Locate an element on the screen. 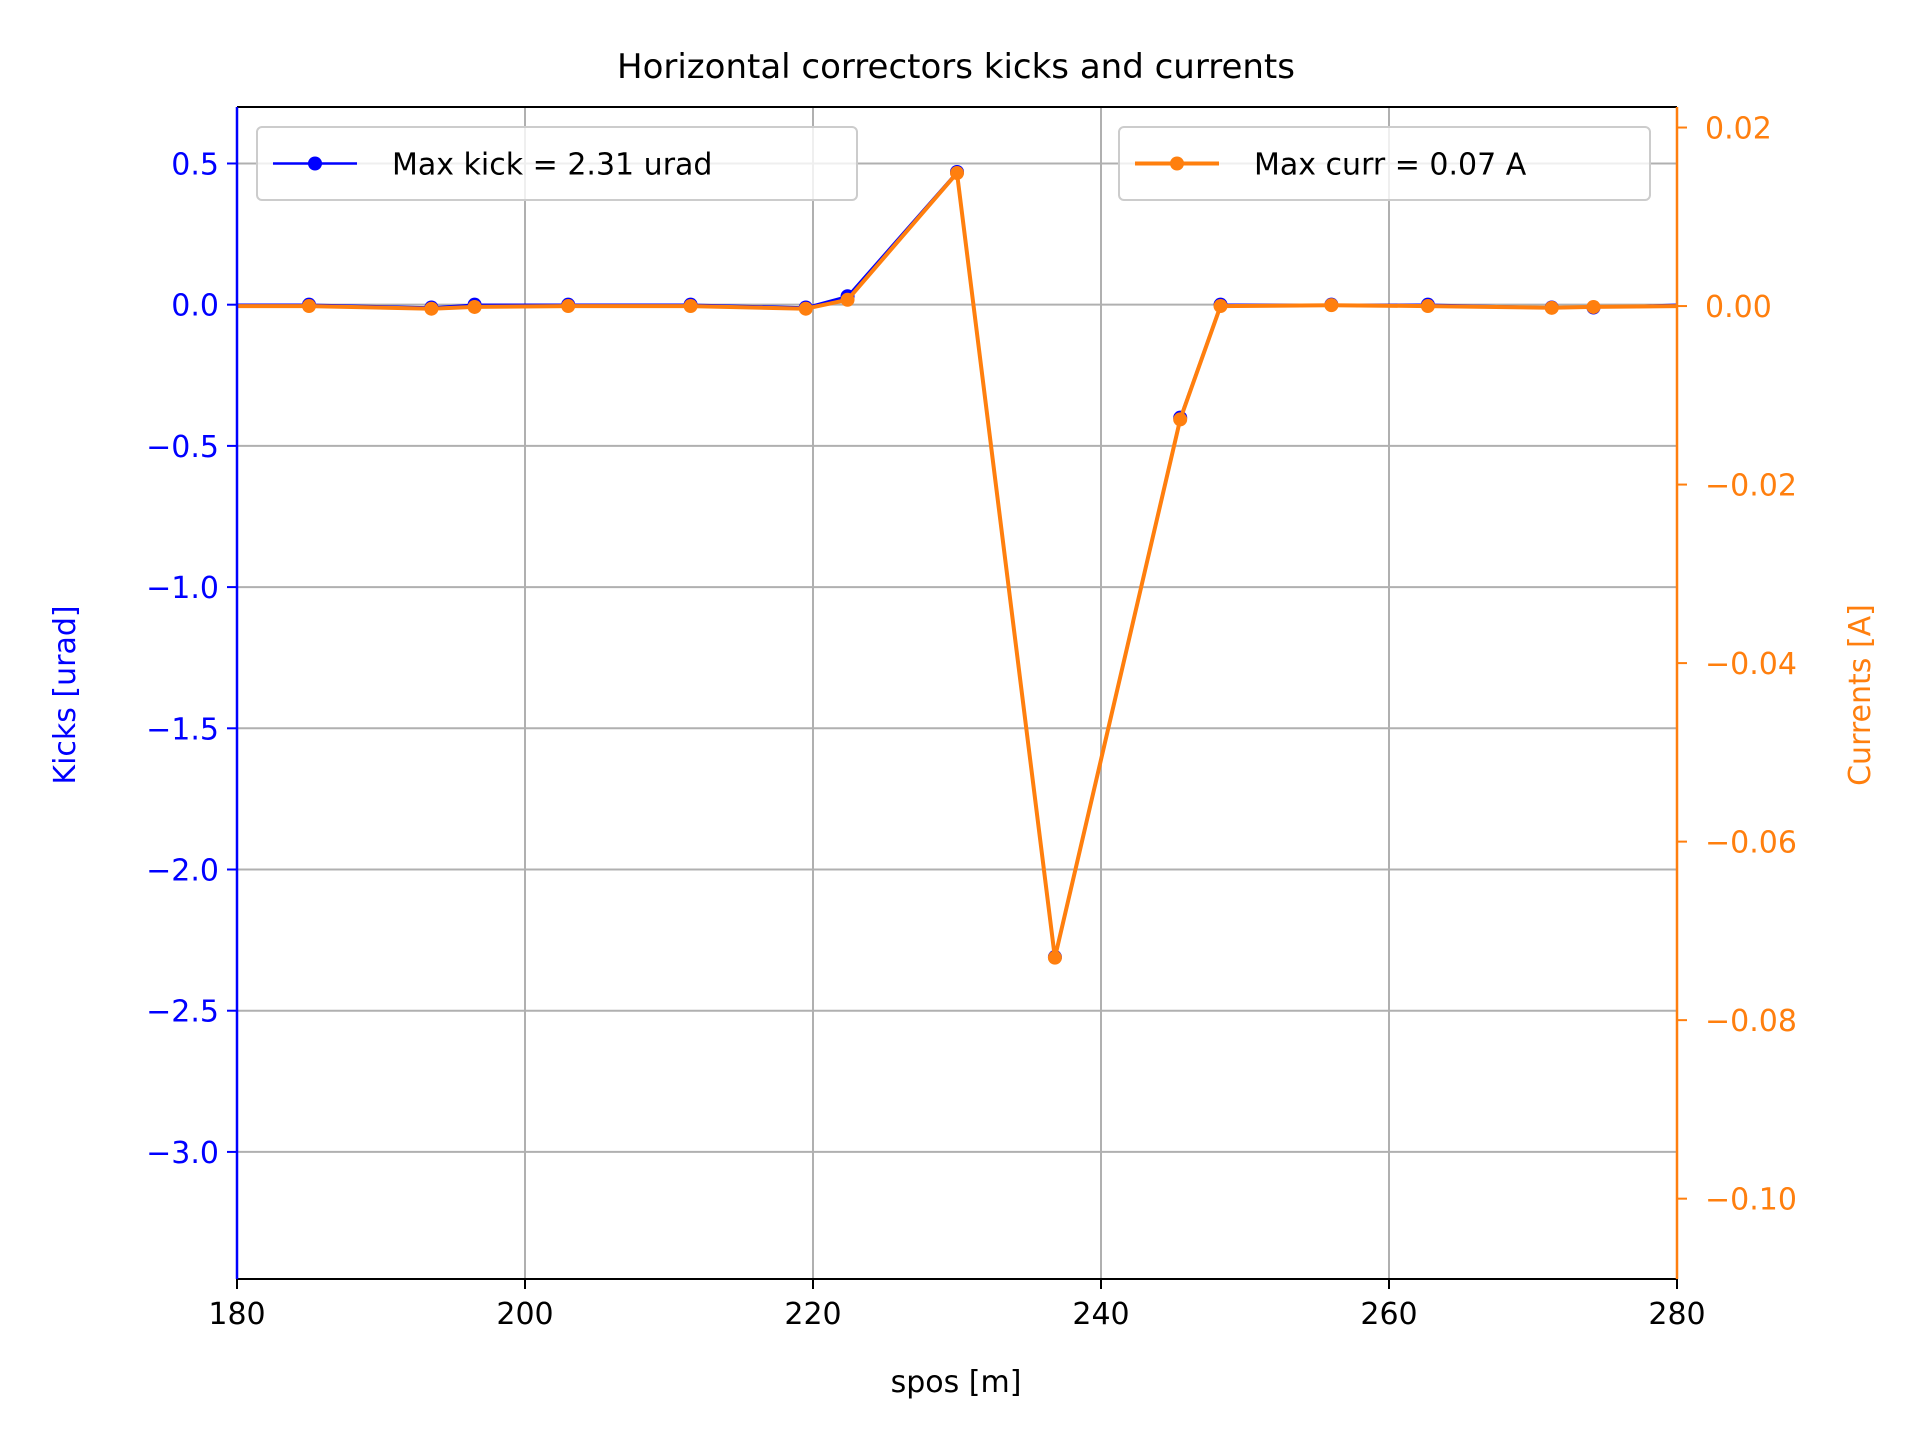  x-tick-label-3: 240 is located at coordinates (1100, 1314).